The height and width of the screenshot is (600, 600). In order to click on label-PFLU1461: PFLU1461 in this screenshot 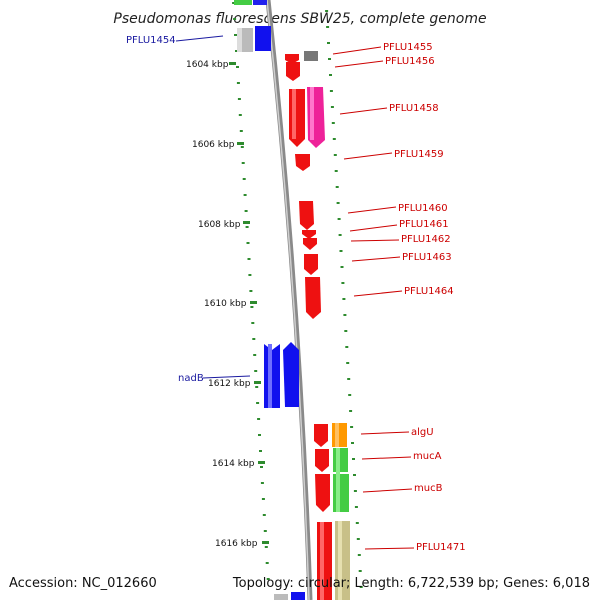, I will do `click(424, 224)`.